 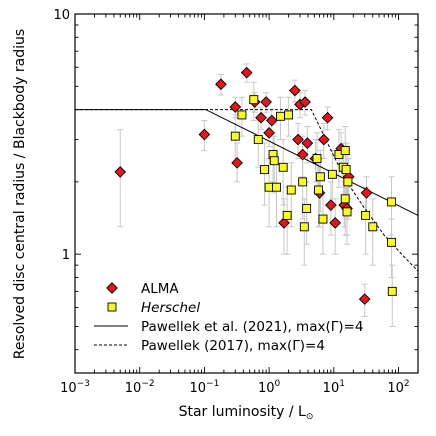 I want to click on y-tick-label: 10, so click(x=61, y=15).